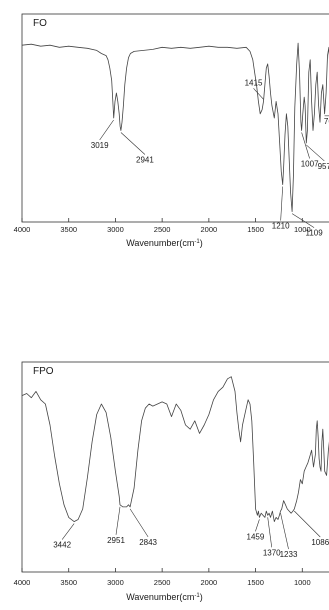  I want to click on peak-label: 2951, so click(116, 540).